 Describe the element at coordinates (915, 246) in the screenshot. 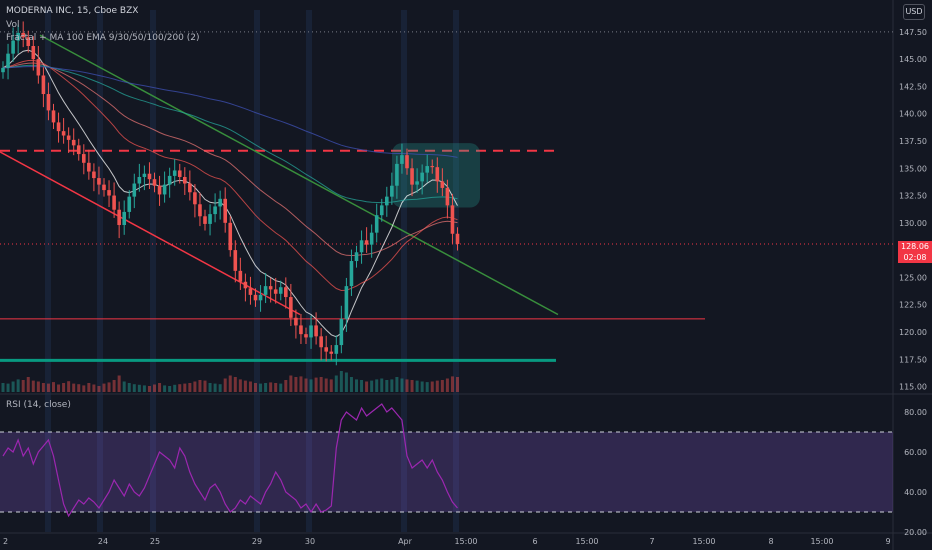

I see `last-price-value: 128.06` at that location.